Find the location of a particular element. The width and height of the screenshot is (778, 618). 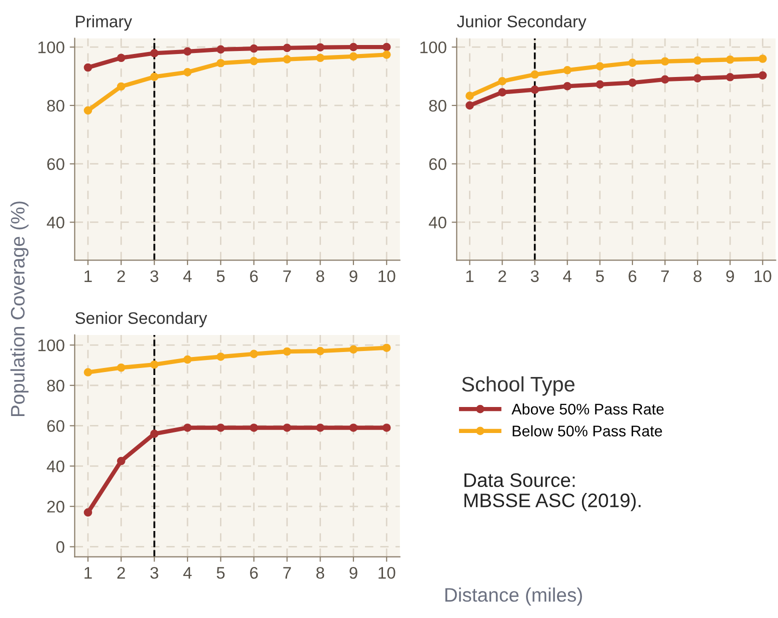

source-note: Data Source: MBSSE ASC (2019). is located at coordinates (552, 492).